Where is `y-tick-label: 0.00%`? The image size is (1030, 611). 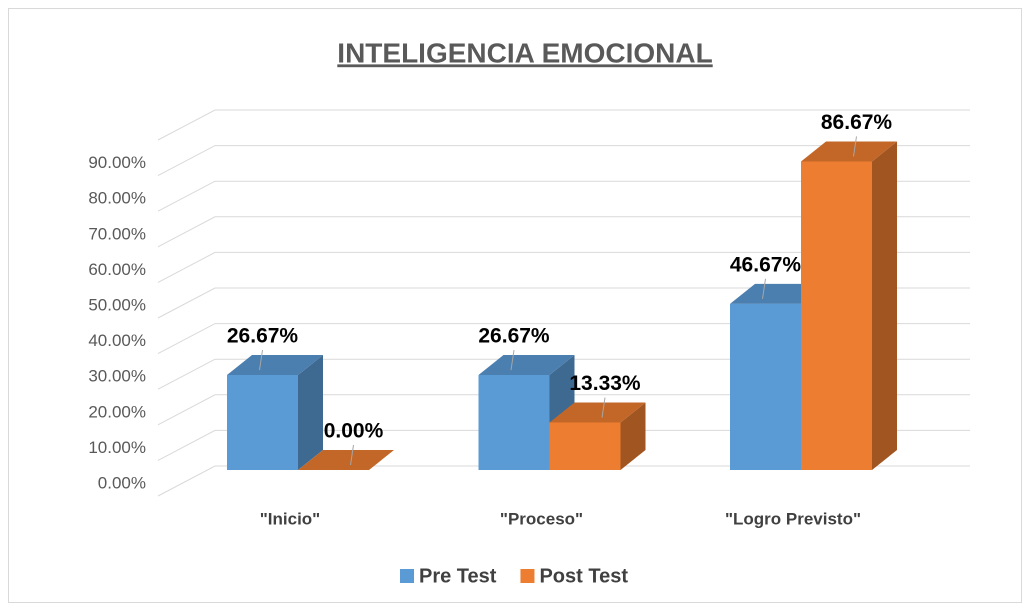
y-tick-label: 0.00% is located at coordinates (122, 482).